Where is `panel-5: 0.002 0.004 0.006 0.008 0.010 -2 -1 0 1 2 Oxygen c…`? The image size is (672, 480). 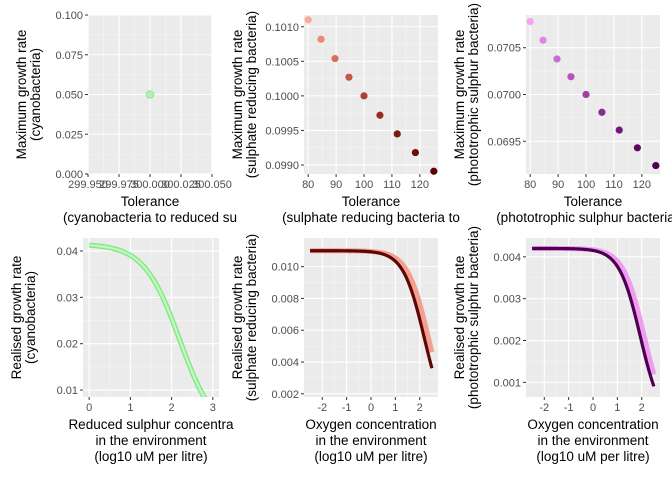
panel-5: 0.002 0.004 0.006 0.008 0.010 -2 -1 0 1 2 Oxygen c… is located at coordinates (334, 349).